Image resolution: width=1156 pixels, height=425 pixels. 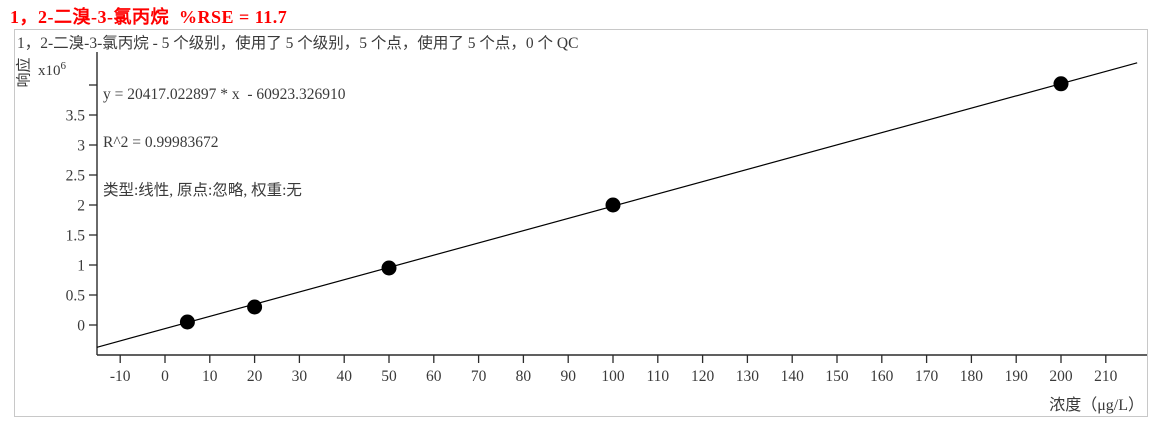 What do you see at coordinates (882, 376) in the screenshot?
I see `x-tick-label: 160` at bounding box center [882, 376].